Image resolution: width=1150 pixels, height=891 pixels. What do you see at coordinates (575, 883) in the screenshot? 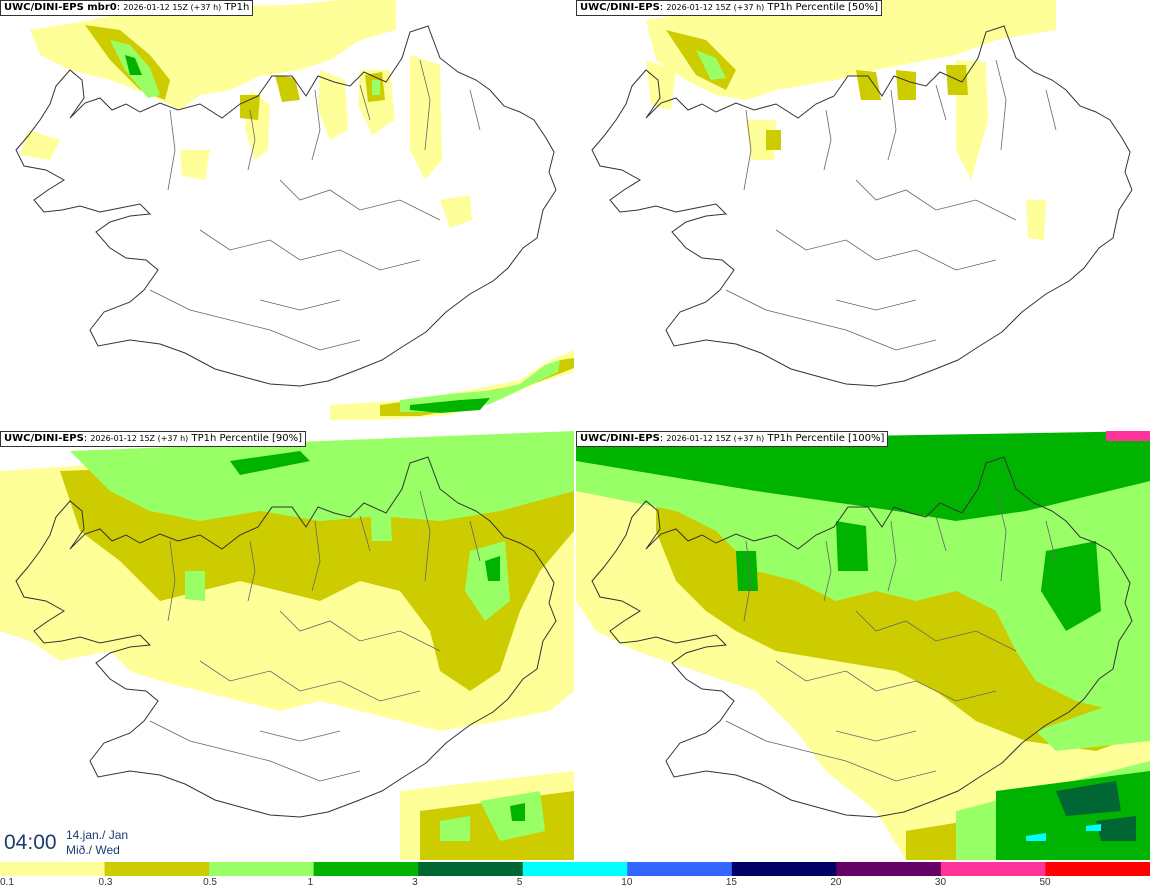
I see `colorbar-ticks: 0.1 0.3 0.5 1 3 5 10 15 20 30 50` at bounding box center [575, 883].